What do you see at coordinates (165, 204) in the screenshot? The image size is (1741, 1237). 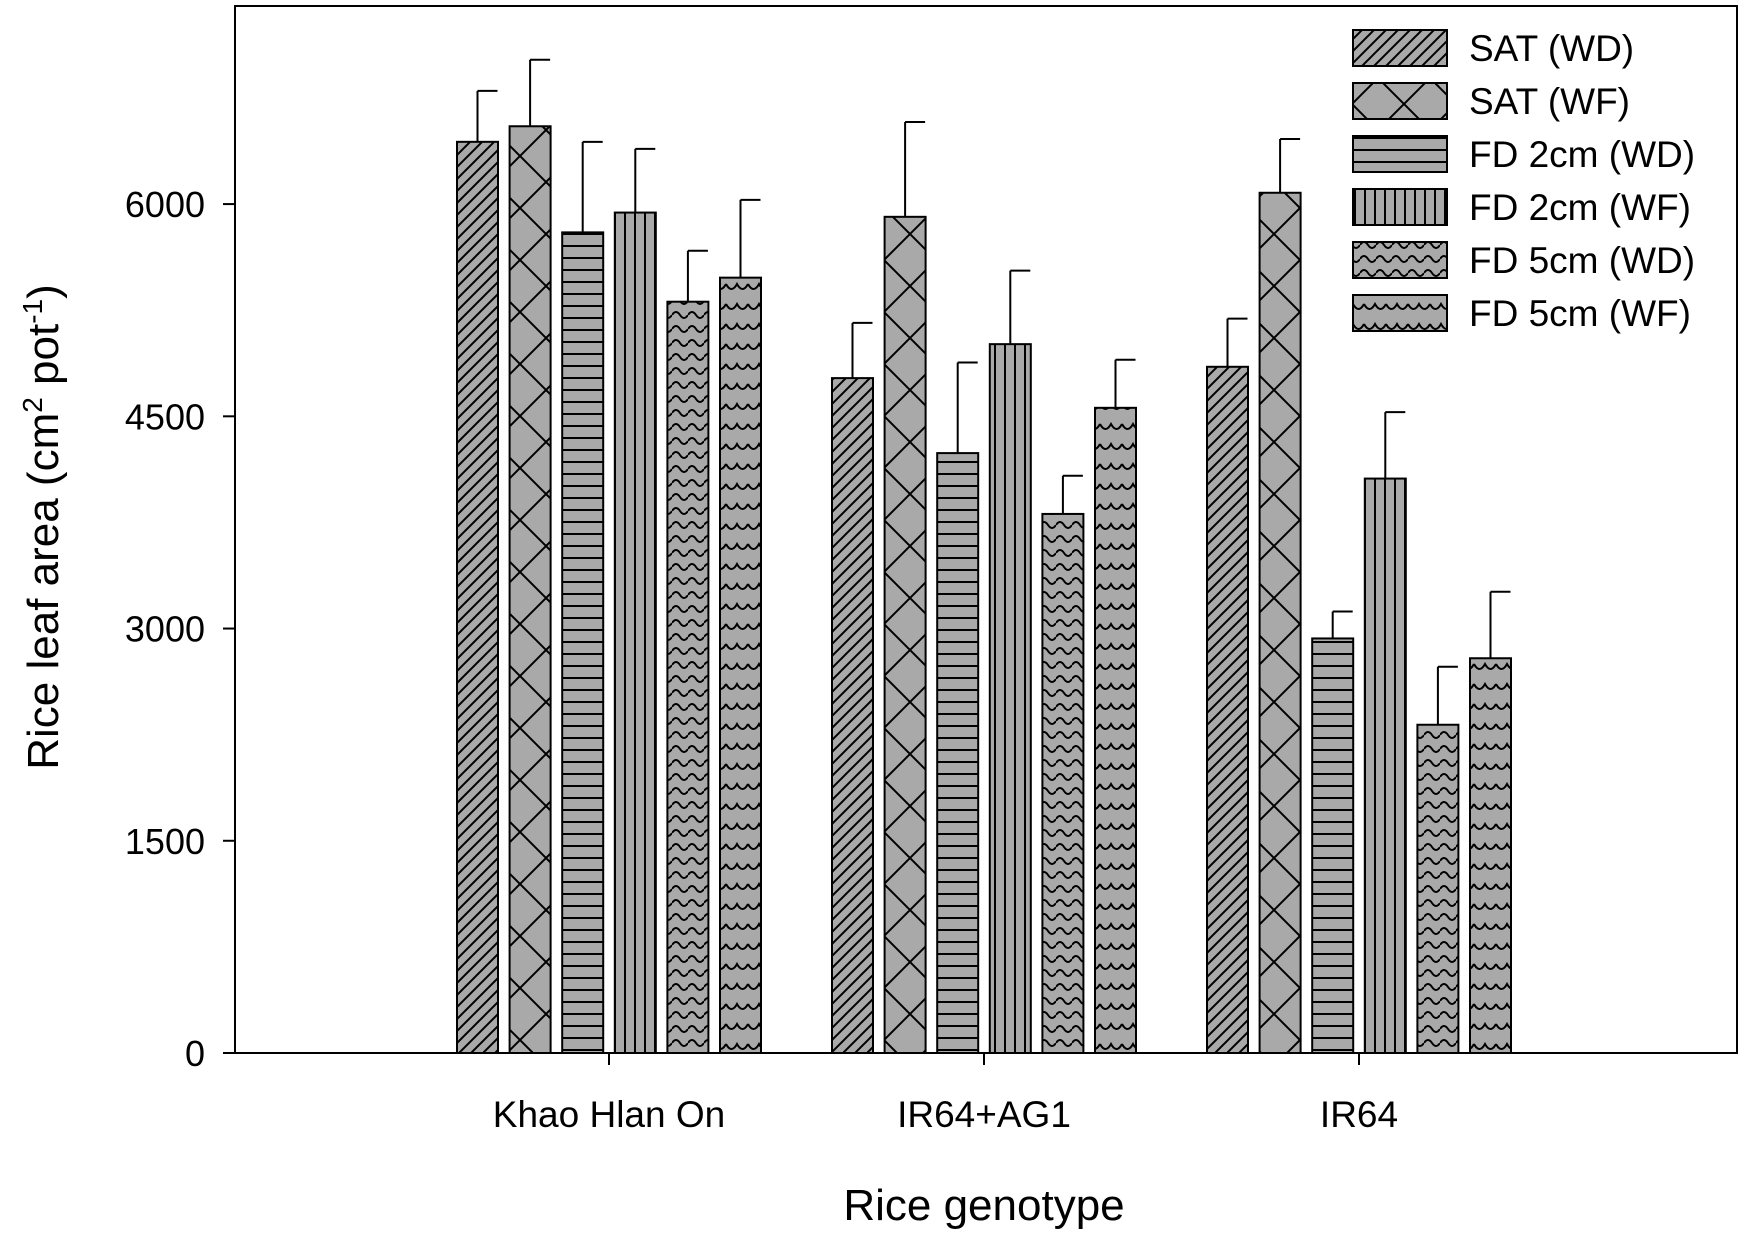 I see `y-tick-label-4: 6000` at bounding box center [165, 204].